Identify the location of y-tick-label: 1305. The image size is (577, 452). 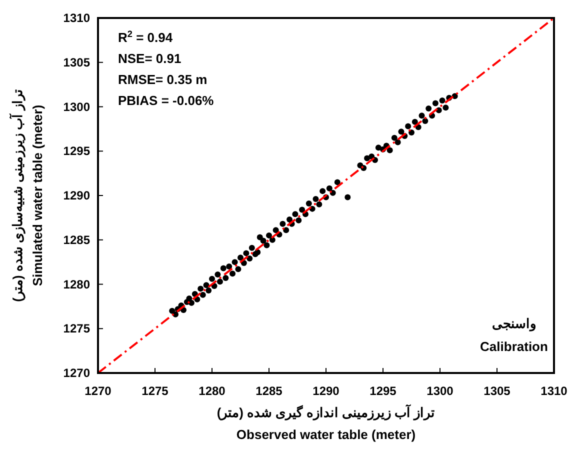
(76, 62).